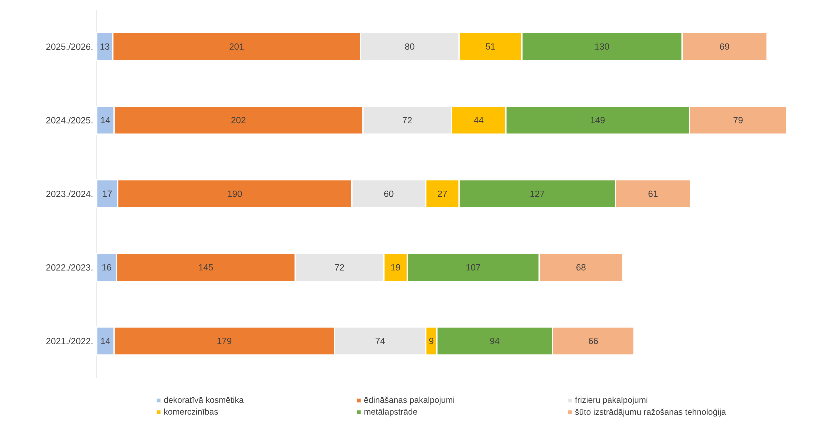 The image size is (837, 440). What do you see at coordinates (611, 400) in the screenshot?
I see `legend-label: frizieru pakalpojumi` at bounding box center [611, 400].